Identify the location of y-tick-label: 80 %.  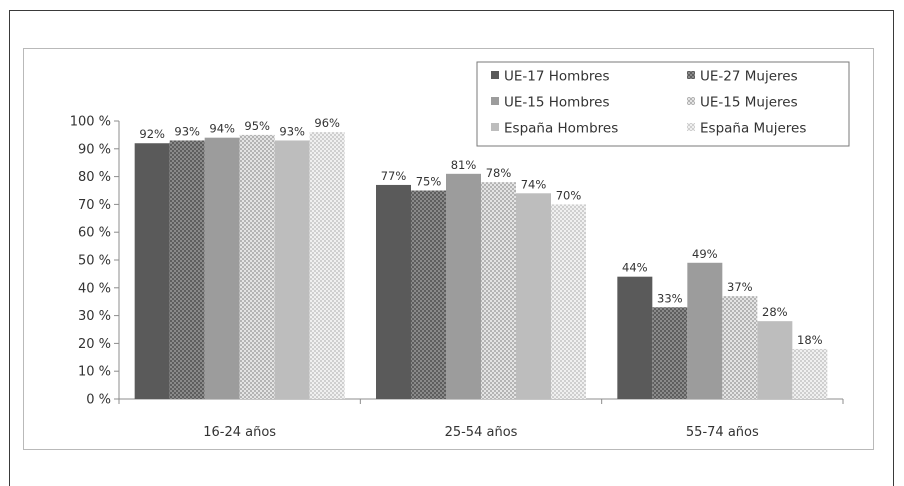
(94, 177).